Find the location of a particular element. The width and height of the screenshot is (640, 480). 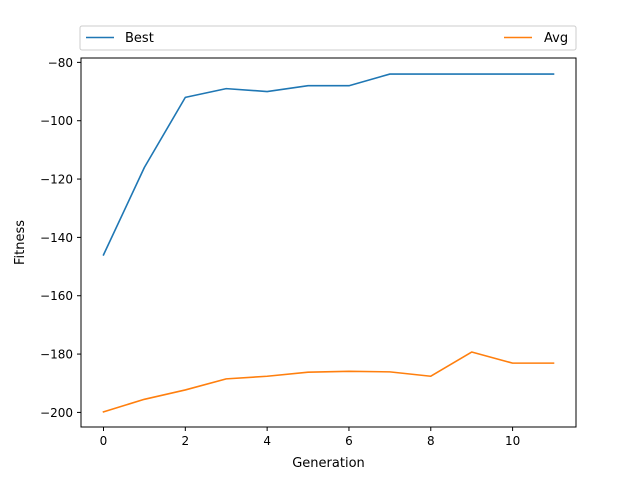

legend-label-avg: Avg is located at coordinates (556, 38).